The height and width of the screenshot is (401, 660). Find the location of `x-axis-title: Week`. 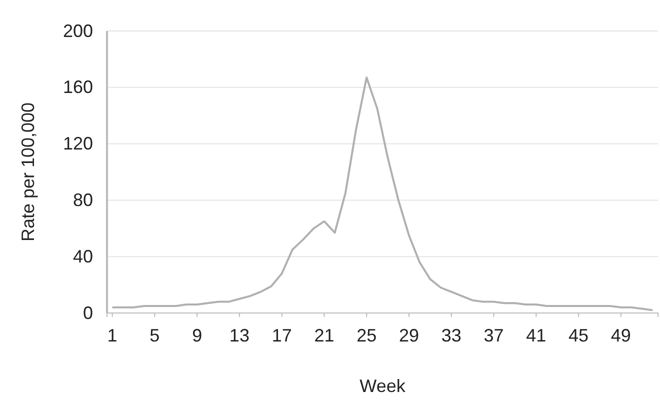

x-axis-title: Week is located at coordinates (383, 386).